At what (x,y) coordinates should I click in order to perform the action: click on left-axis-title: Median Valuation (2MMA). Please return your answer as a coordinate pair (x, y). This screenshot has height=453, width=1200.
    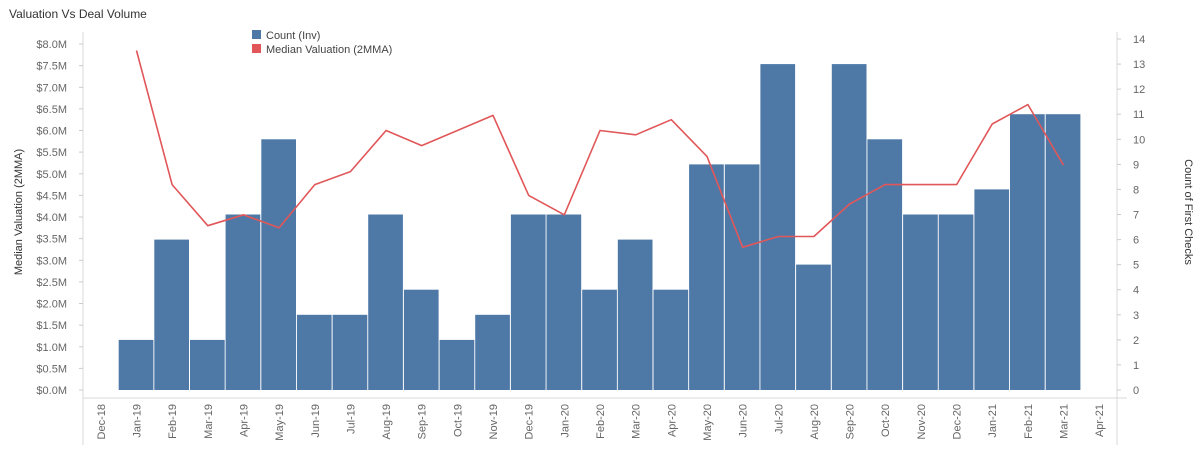
    Looking at the image, I should click on (19, 212).